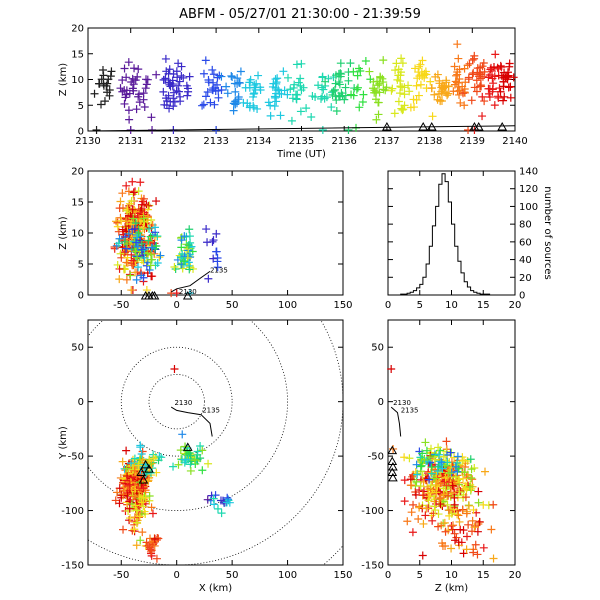 This screenshot has width=600, height=600. What do you see at coordinates (72, 511) in the screenshot?
I see `xy-ytick-label: -100` at bounding box center [72, 511].